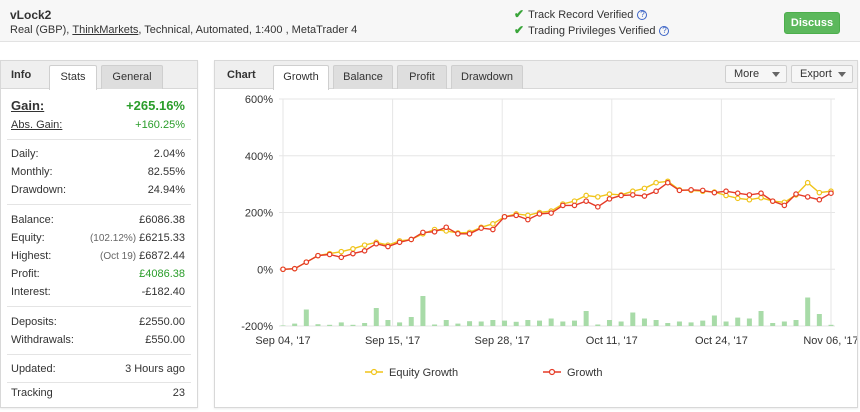 The height and width of the screenshot is (412, 860). What do you see at coordinates (487, 77) in the screenshot?
I see `tab-drawdown: Drawdown` at bounding box center [487, 77].